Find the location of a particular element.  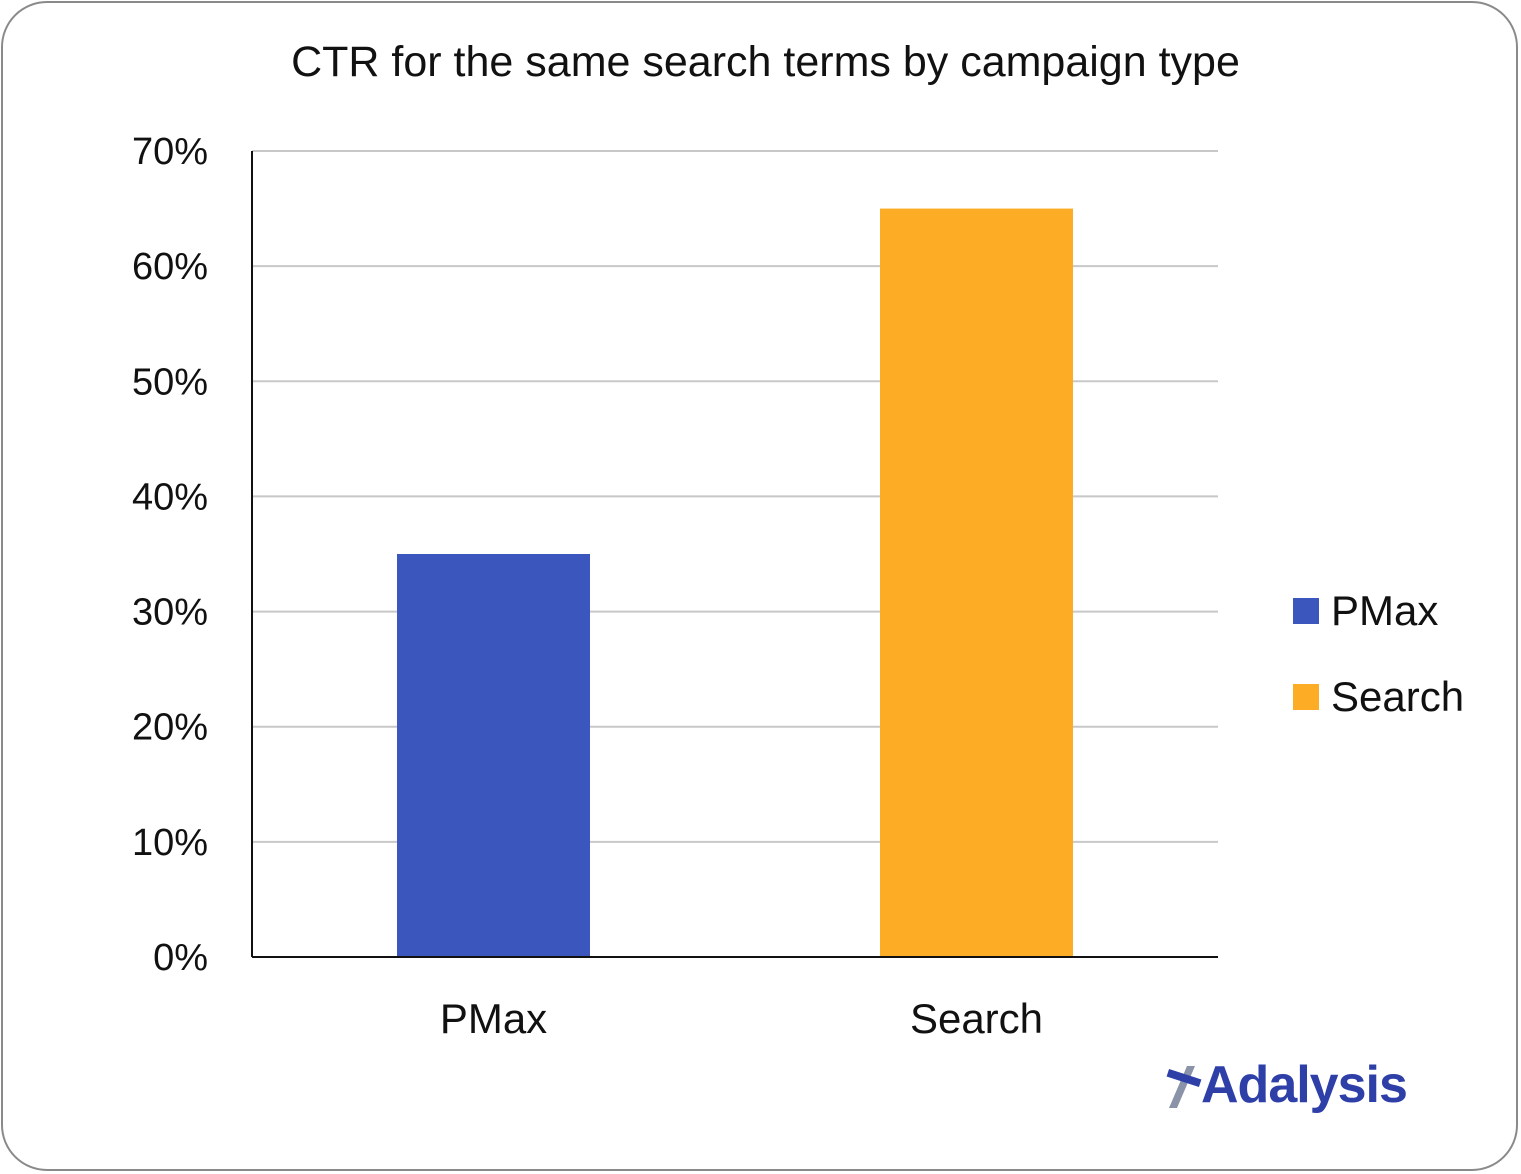

x-tick-label-search: Search is located at coordinates (976, 1018).